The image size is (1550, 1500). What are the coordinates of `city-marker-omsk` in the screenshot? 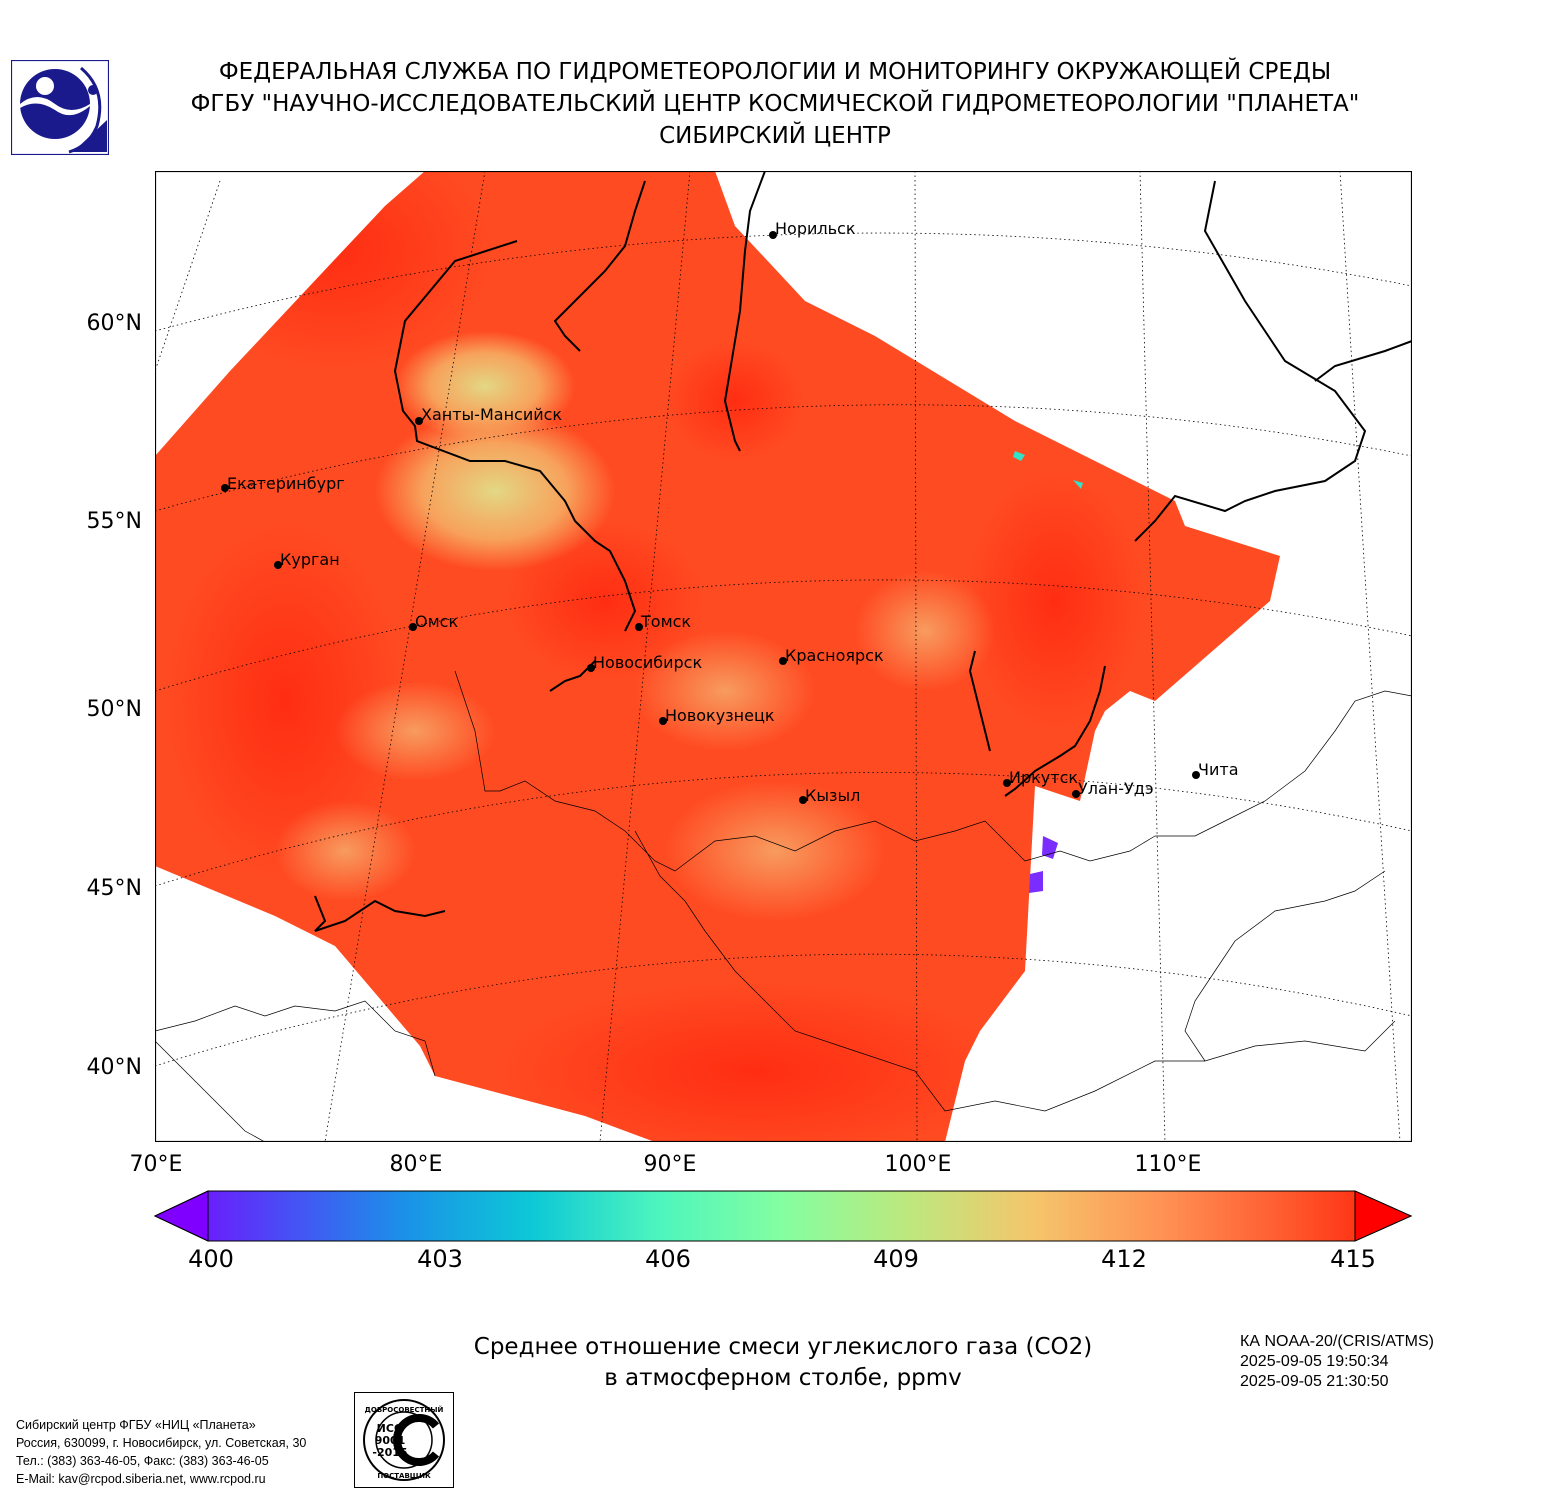 It's located at (413, 627).